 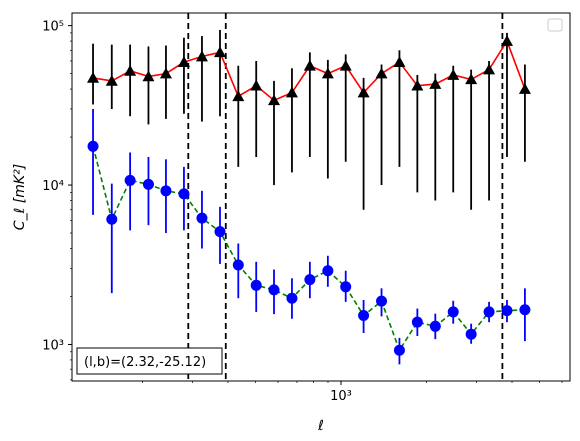 What do you see at coordinates (20, 197) in the screenshot?
I see `y-axis-label: C_ℓ [mK²]` at bounding box center [20, 197].